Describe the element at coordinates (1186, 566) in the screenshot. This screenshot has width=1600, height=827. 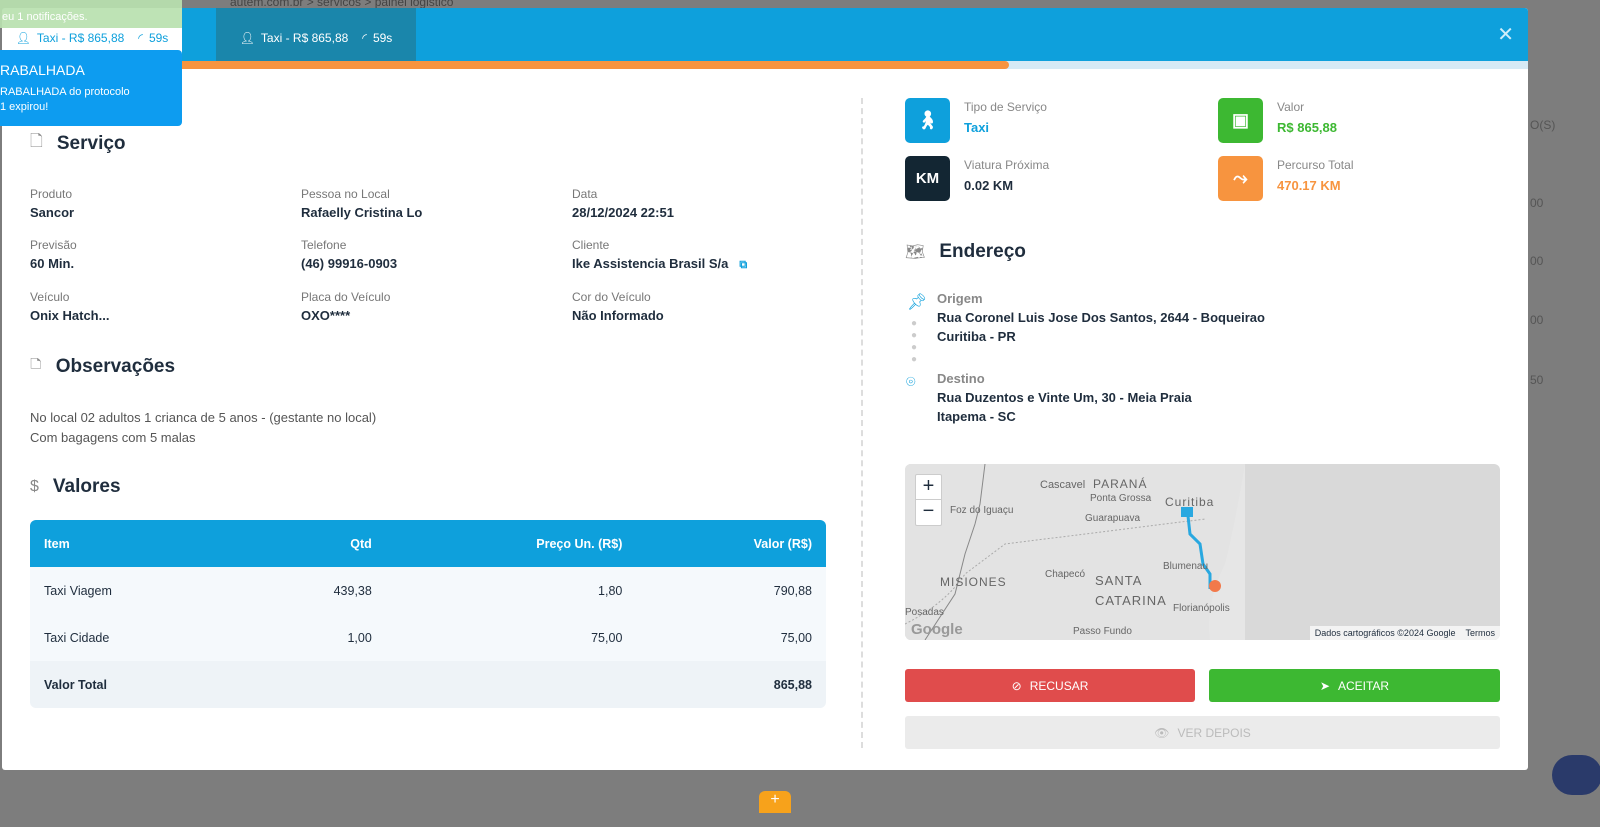
I see `map-label: Blumenau` at that location.